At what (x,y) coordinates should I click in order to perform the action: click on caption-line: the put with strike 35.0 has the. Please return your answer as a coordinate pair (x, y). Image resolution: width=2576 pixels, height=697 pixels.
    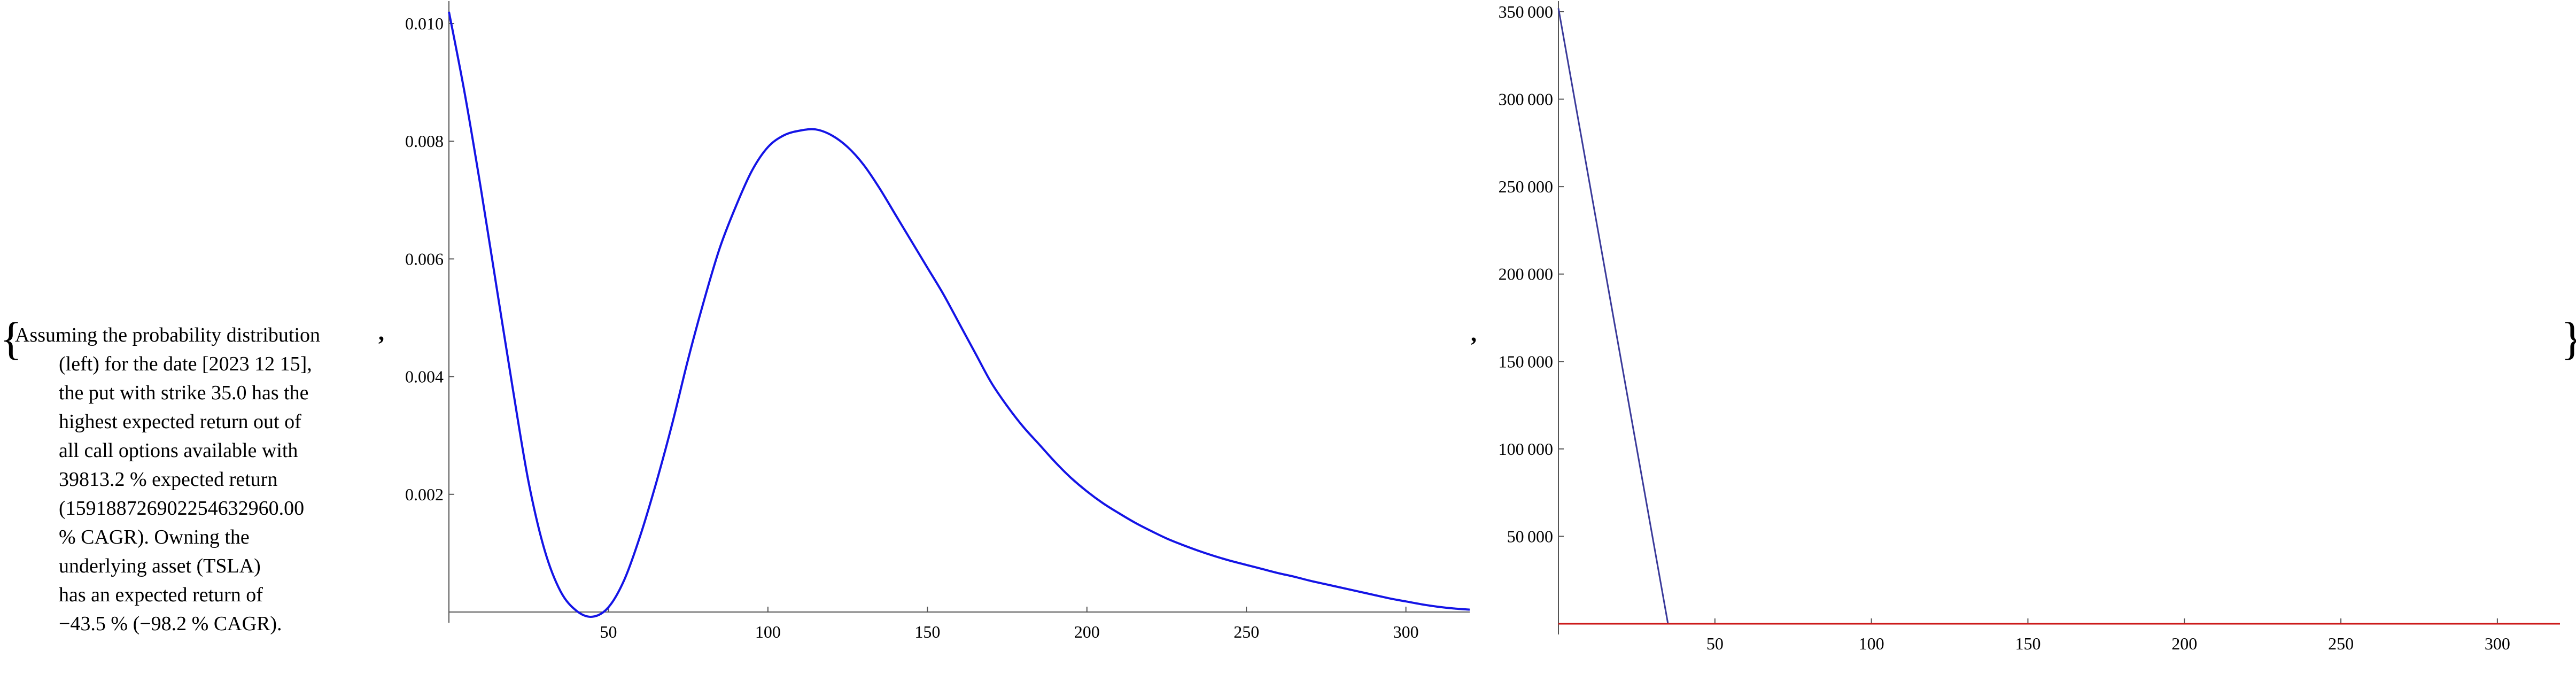
    Looking at the image, I should click on (184, 393).